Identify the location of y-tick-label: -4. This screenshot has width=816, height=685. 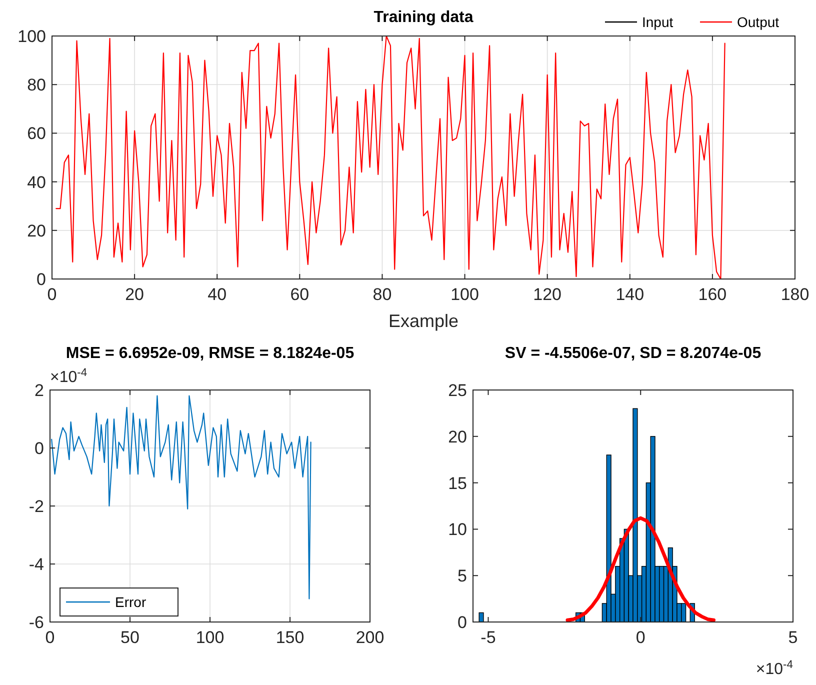
(36, 564).